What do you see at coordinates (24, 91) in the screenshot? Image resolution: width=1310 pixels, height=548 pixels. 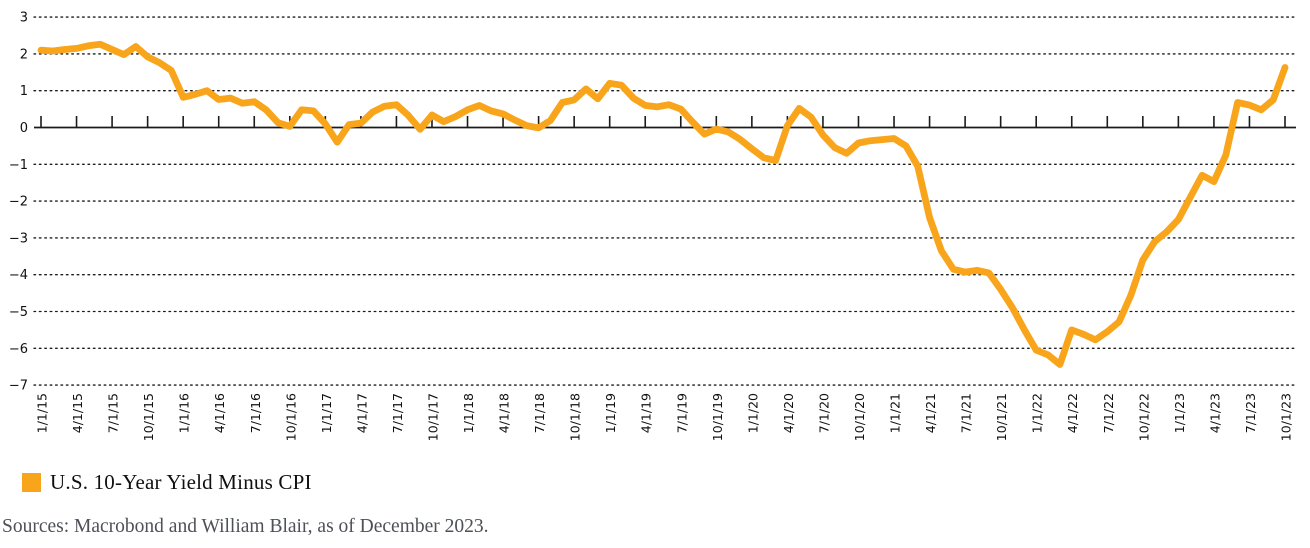 I see `y-axis-tick-label: 1` at bounding box center [24, 91].